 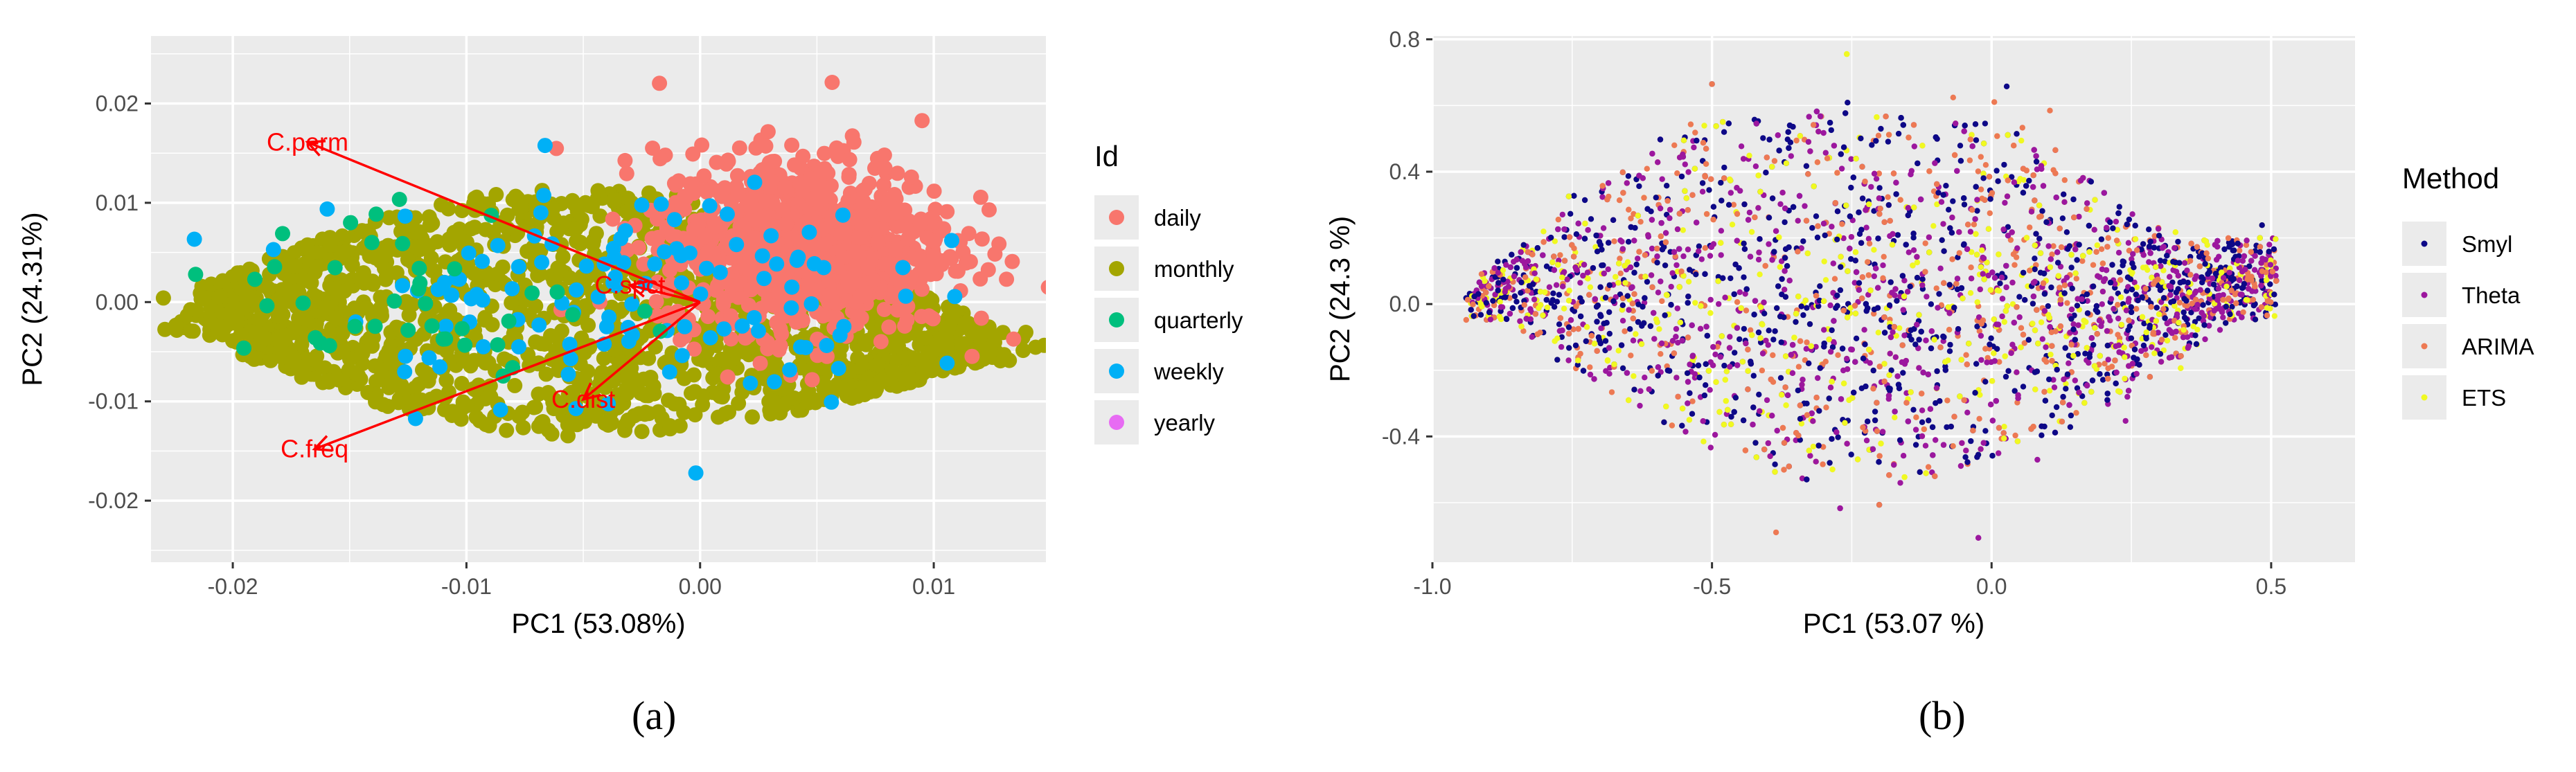 What do you see at coordinates (1116, 319) in the screenshot?
I see `legend-swatch-quarterly` at bounding box center [1116, 319].